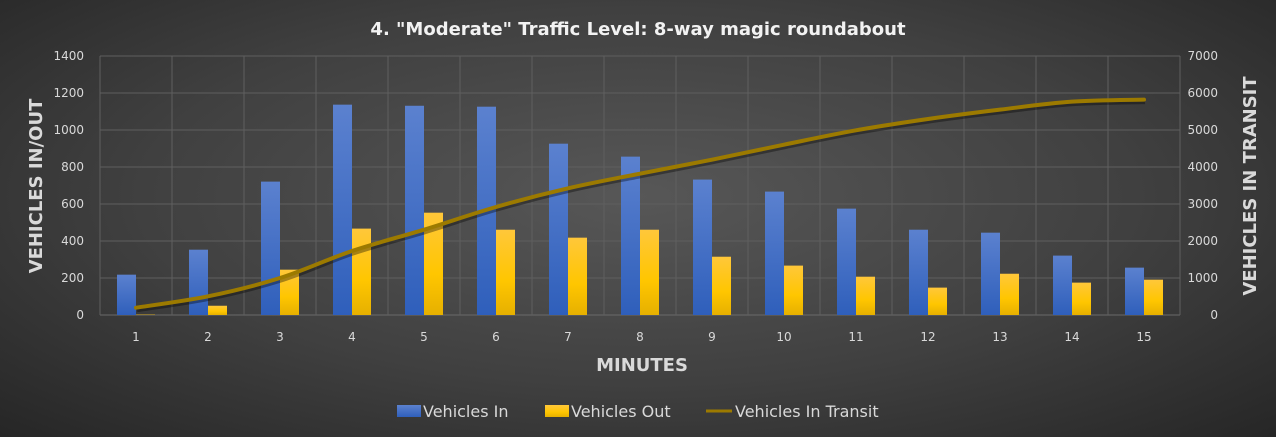 The image size is (1276, 437). What do you see at coordinates (72, 241) in the screenshot?
I see `y-tick-label: 400` at bounding box center [72, 241].